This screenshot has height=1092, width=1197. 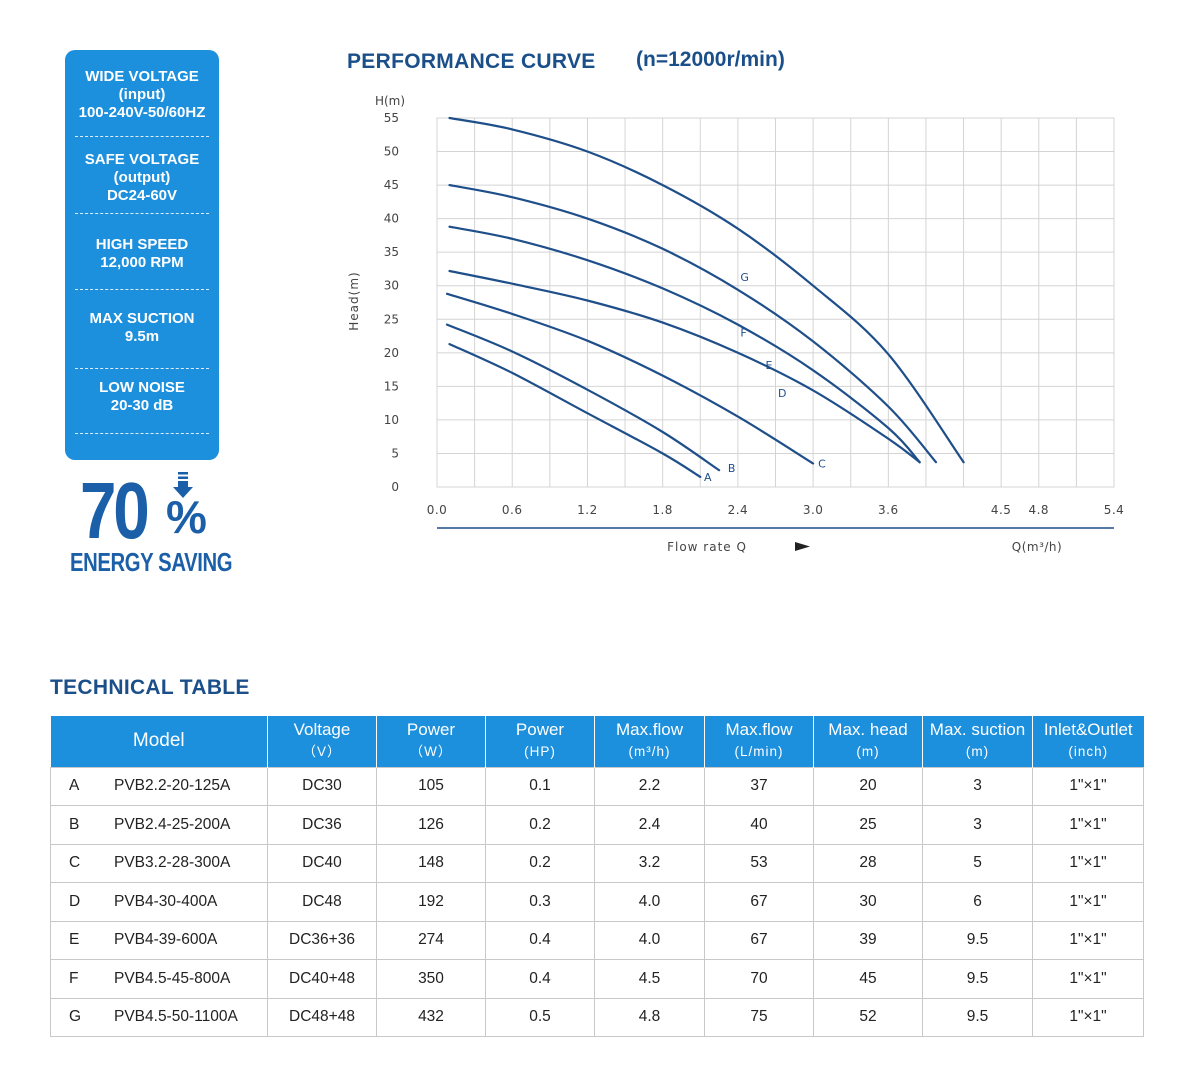 I want to click on cell-flow-m3h: 3.2, so click(x=649, y=863).